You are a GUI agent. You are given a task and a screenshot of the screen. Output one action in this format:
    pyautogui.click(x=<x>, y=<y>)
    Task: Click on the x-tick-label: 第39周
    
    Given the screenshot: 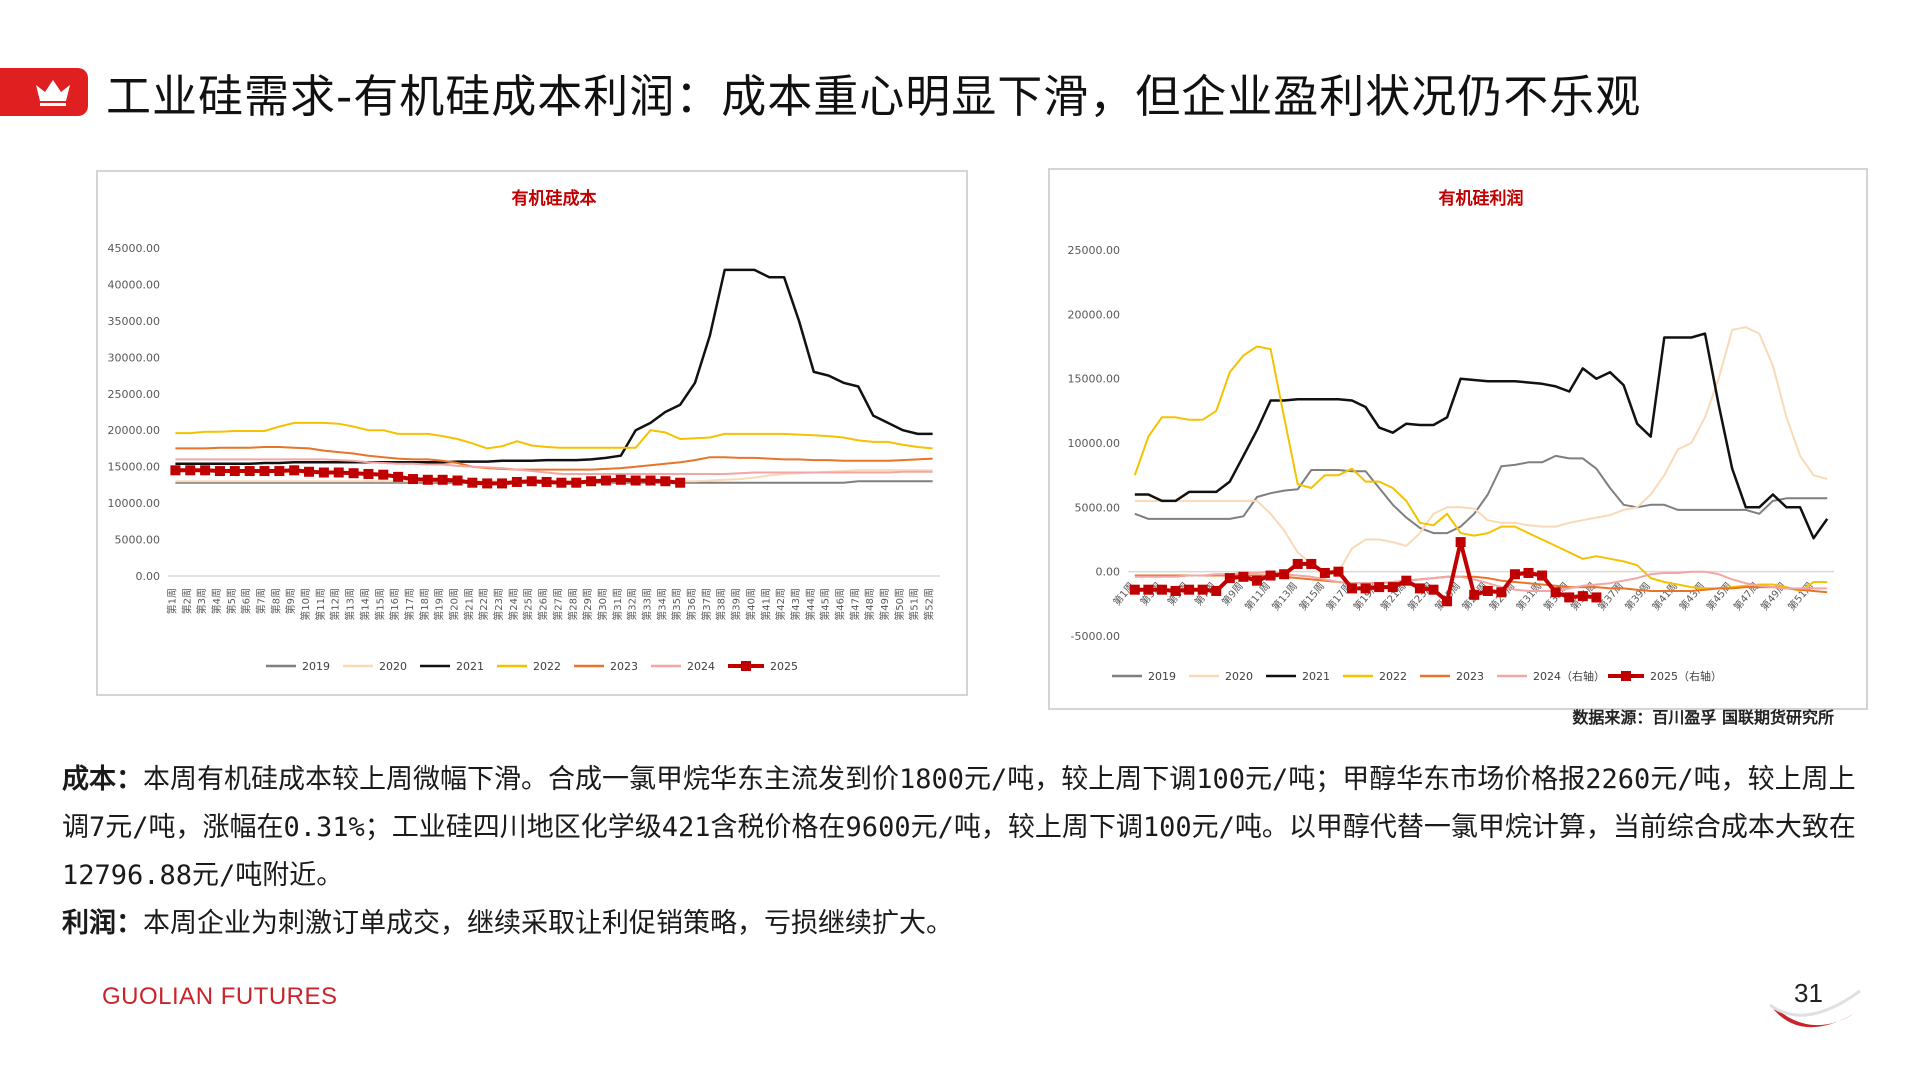 What is the action you would take?
    pyautogui.click(x=736, y=604)
    